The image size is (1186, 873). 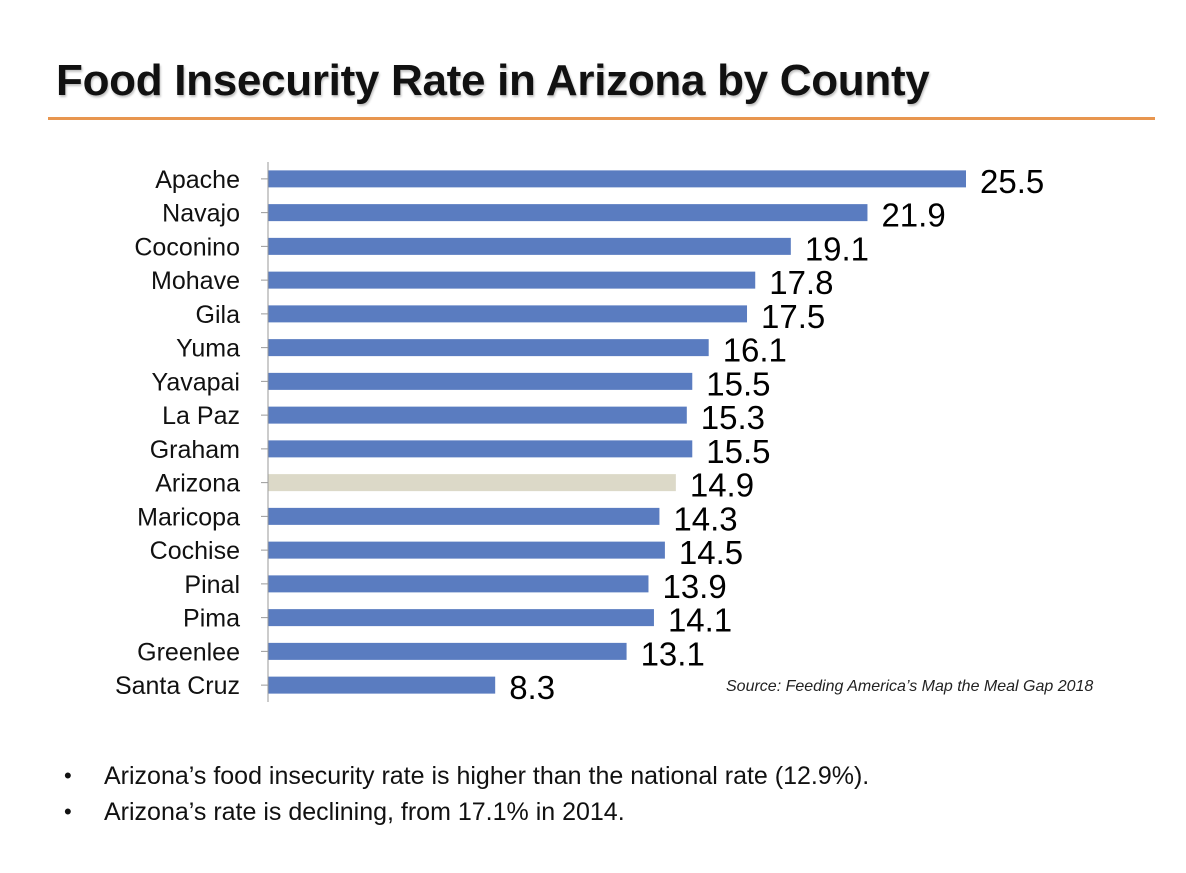 What do you see at coordinates (801, 282) in the screenshot?
I see `data-label: 17.8` at bounding box center [801, 282].